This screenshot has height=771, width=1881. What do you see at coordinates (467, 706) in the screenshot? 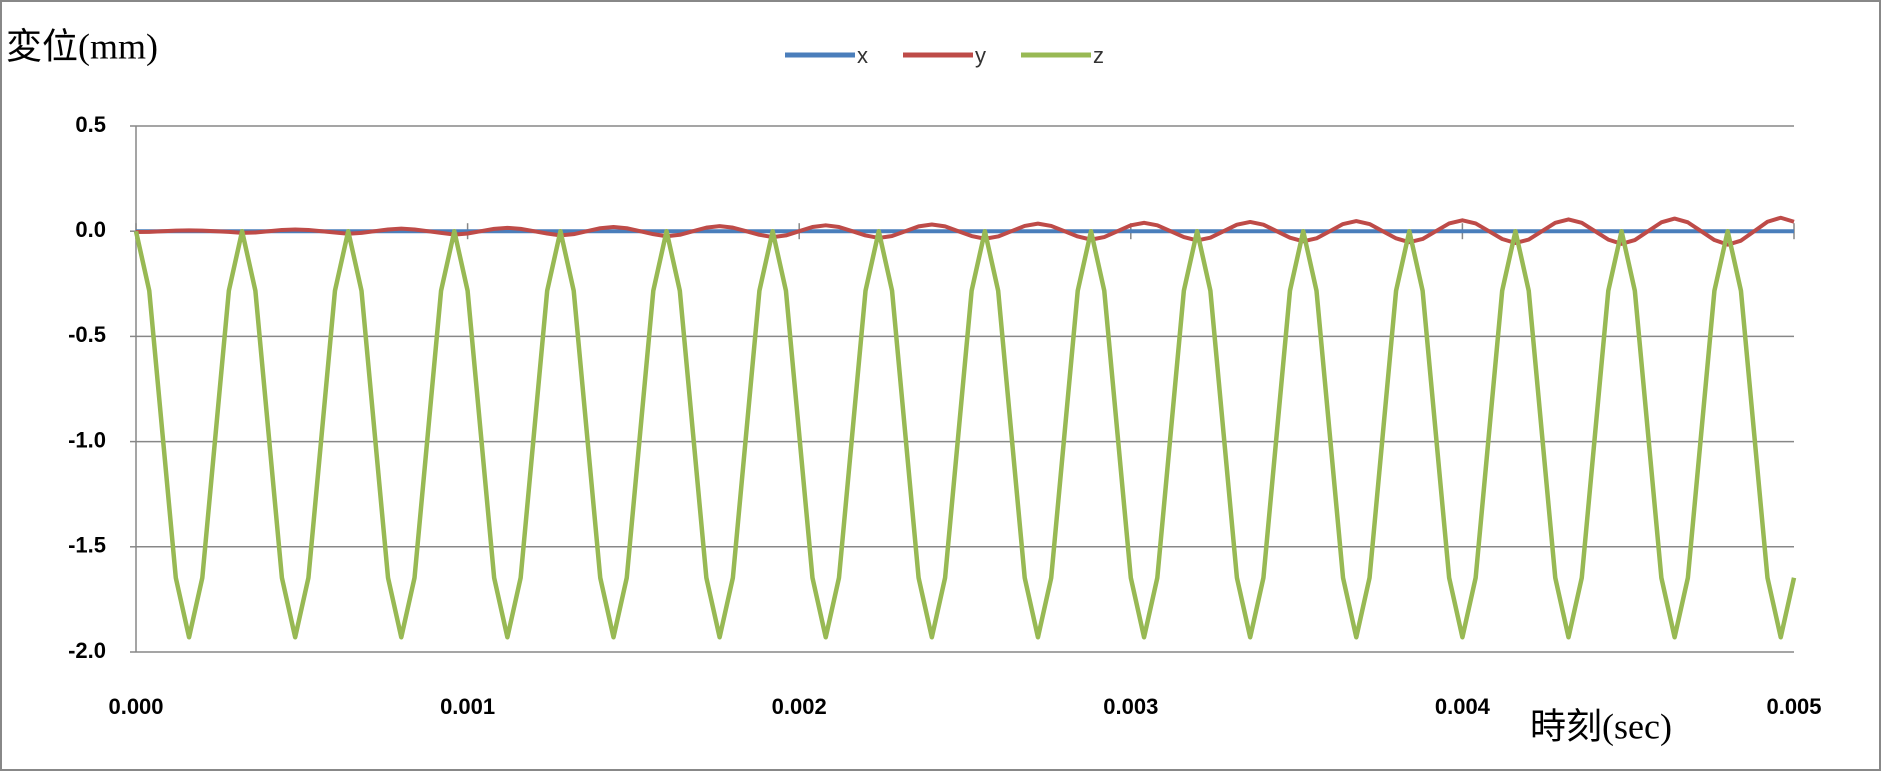
I see `x-tick-label: 0.001` at bounding box center [467, 706].